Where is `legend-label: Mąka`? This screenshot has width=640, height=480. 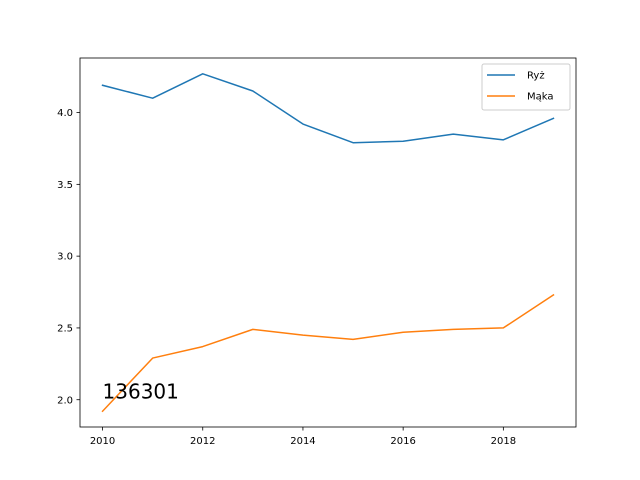 legend-label: Mąka is located at coordinates (540, 97).